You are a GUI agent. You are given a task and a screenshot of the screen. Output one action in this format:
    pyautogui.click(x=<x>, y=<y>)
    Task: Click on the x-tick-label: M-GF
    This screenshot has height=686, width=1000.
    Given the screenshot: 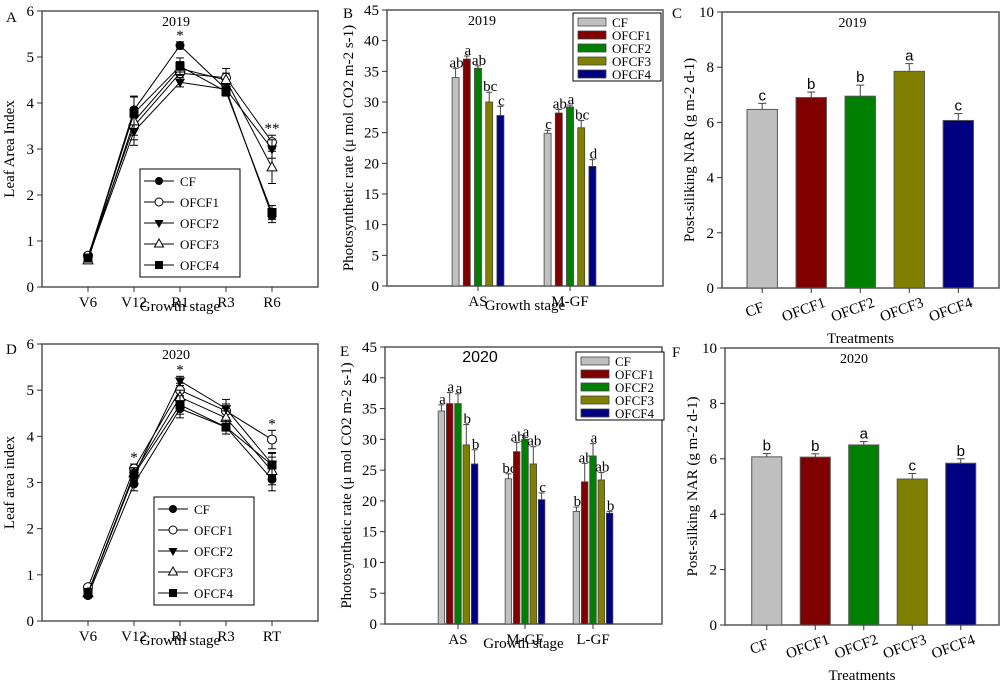 What is the action you would take?
    pyautogui.click(x=570, y=302)
    